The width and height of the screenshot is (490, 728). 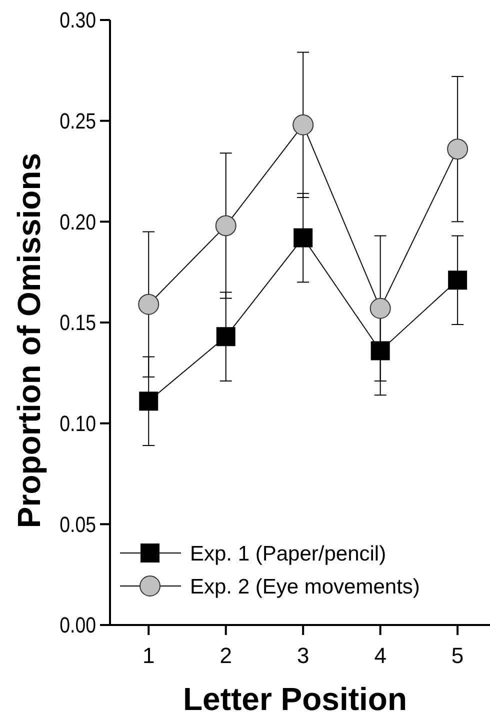 What do you see at coordinates (29, 340) in the screenshot?
I see `y-axis-title: Proportion of Omissions` at bounding box center [29, 340].